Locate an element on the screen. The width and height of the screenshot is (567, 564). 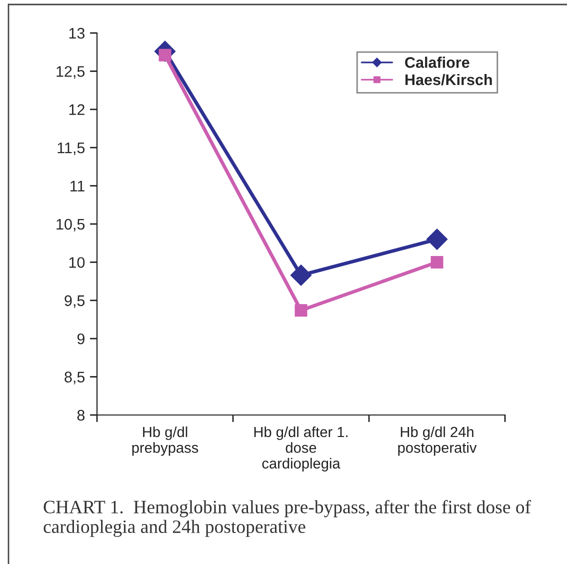
y-tick-label: 11 is located at coordinates (77, 186).